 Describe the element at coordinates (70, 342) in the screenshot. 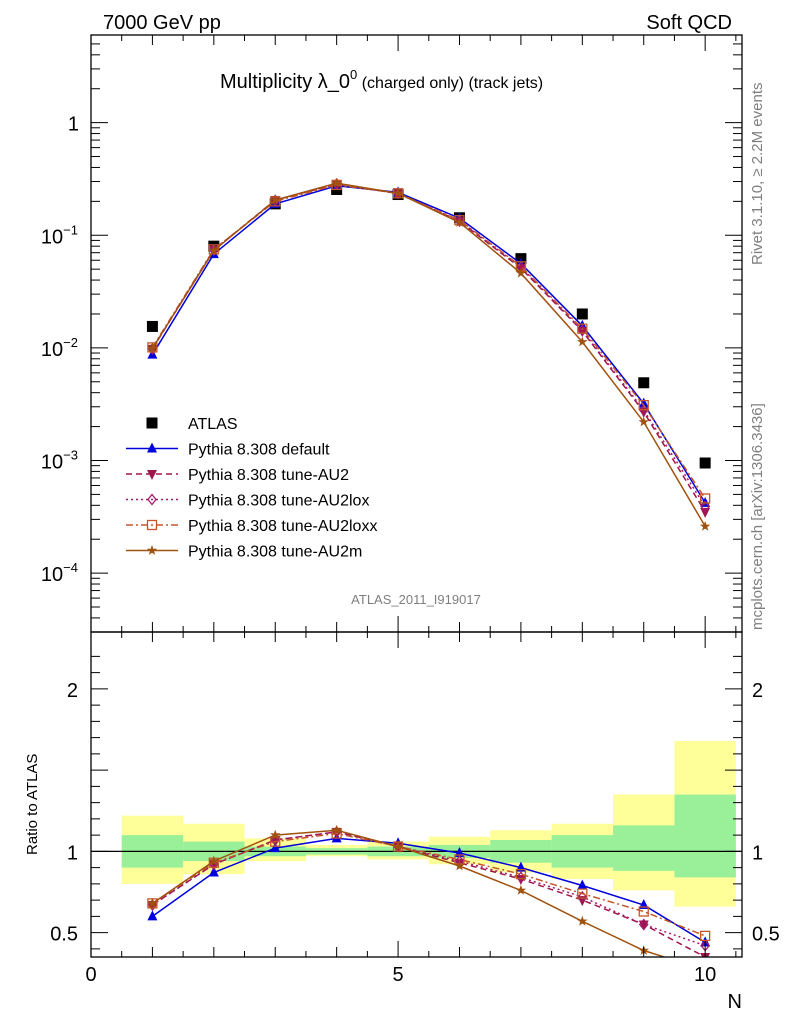

I see `main-y-tick-label-exp: −2` at that location.